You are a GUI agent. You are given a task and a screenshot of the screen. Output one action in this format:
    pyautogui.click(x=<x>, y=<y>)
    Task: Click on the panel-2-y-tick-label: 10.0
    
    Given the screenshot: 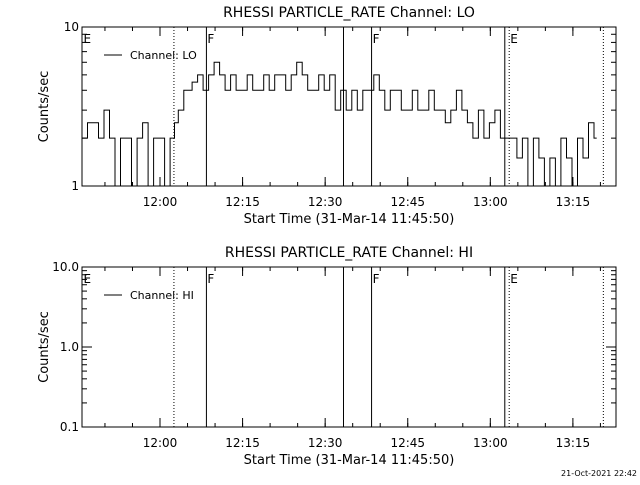 What is the action you would take?
    pyautogui.click(x=65, y=267)
    